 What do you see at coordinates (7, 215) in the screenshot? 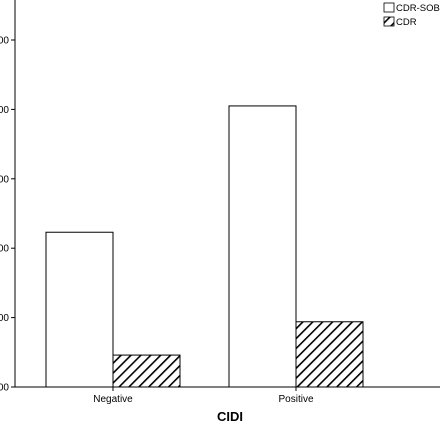
I see `y-axis-ticks: 0.00 1.00 2.00 3.00 4.00 5.00` at bounding box center [7, 215].